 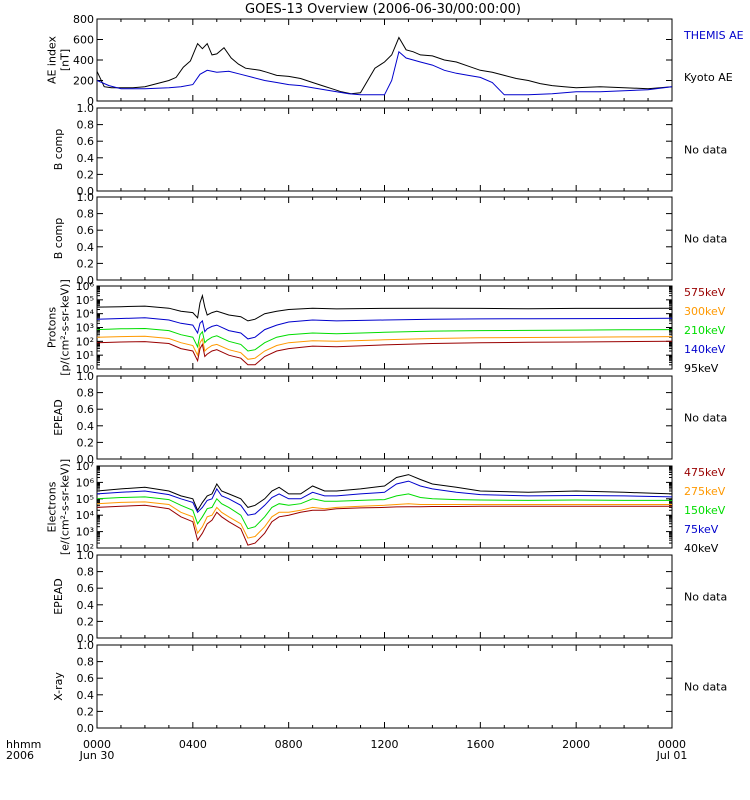 What do you see at coordinates (701, 529) in the screenshot?
I see `legend-label: 75keV` at bounding box center [701, 529].